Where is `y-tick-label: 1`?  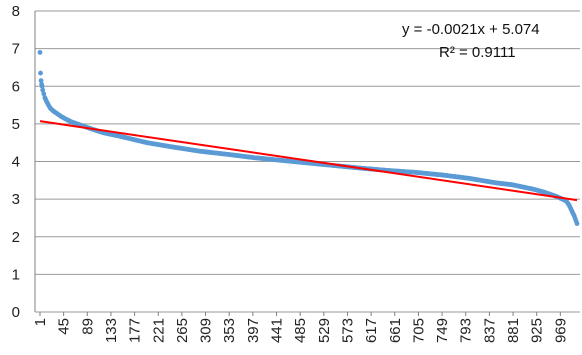 y-tick-label: 1 is located at coordinates (16, 274).